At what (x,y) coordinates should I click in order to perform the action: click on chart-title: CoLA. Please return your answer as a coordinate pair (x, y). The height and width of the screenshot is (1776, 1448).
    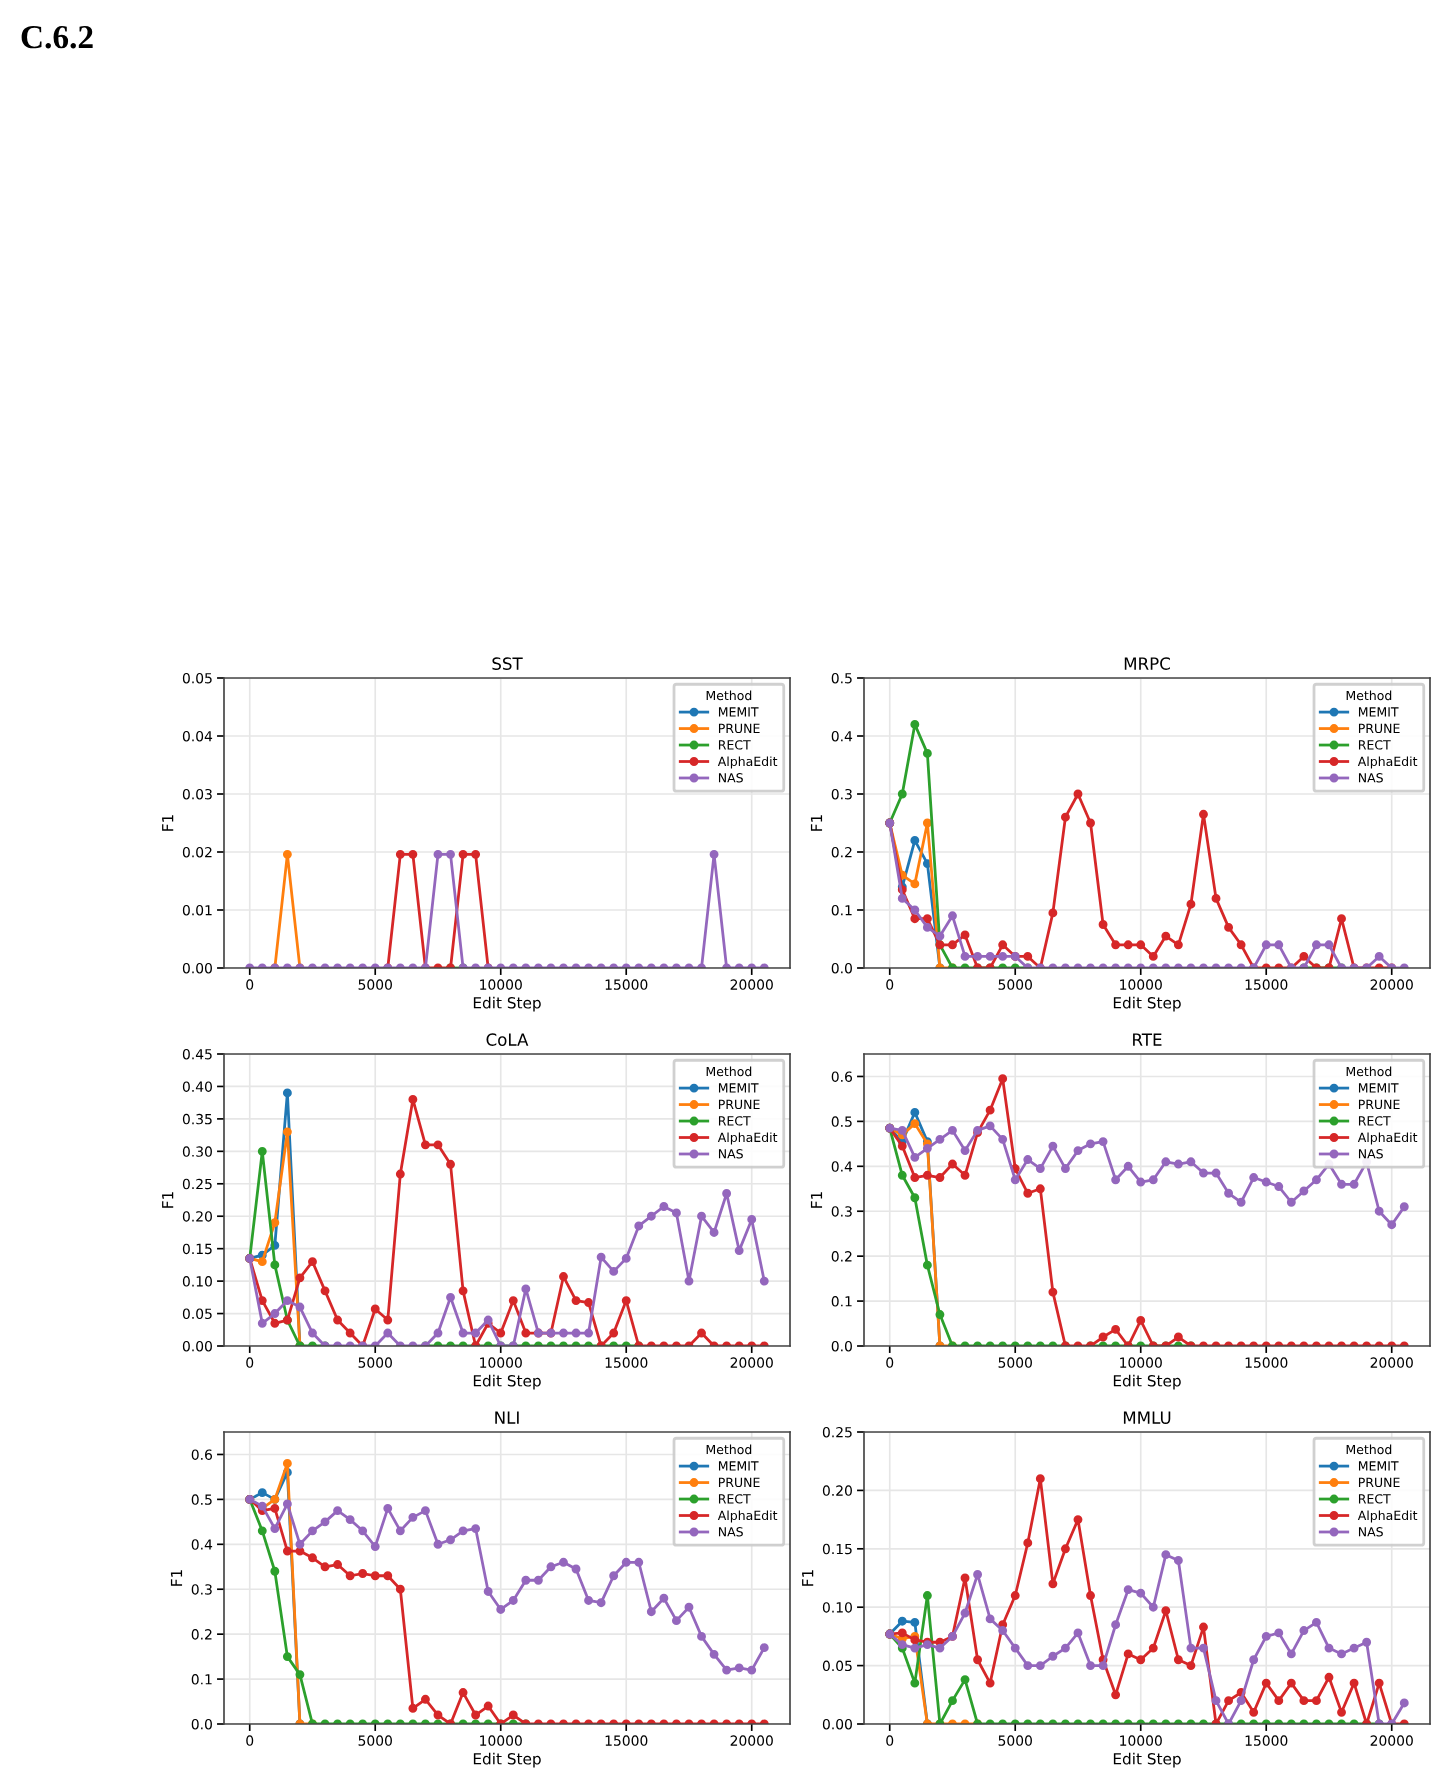
    Looking at the image, I should click on (507, 1039).